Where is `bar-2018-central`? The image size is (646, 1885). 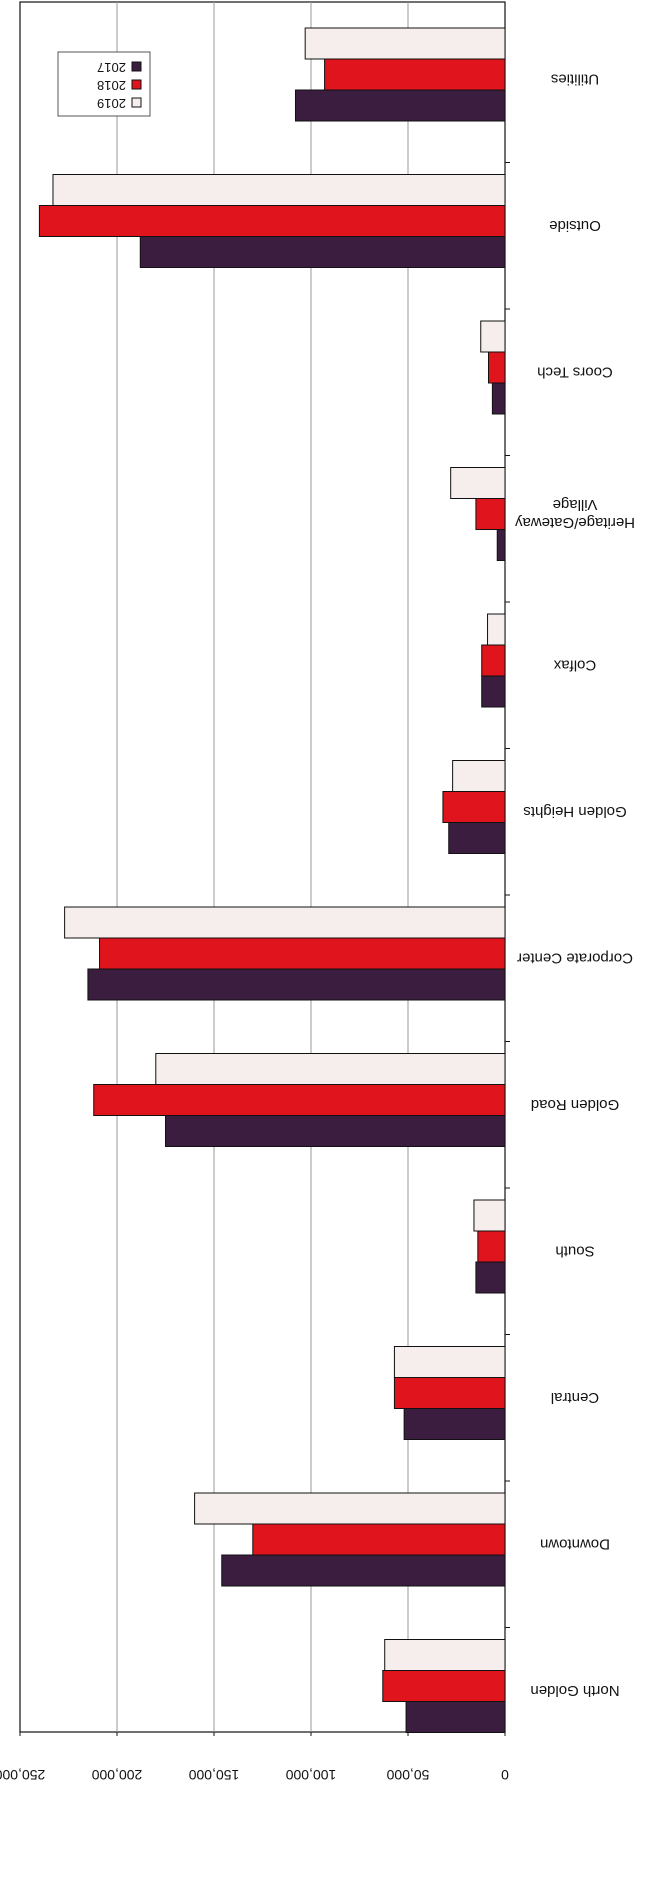
bar-2018-central is located at coordinates (449, 1393).